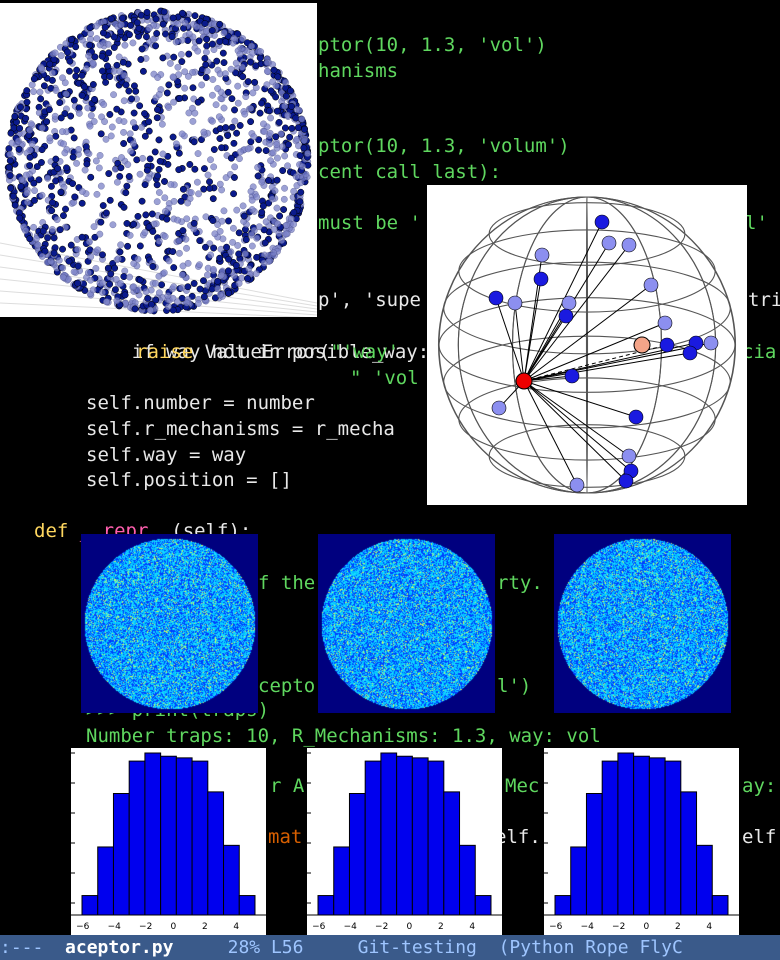  What do you see at coordinates (287, 583) in the screenshot?
I see `doc-fragment-1: f the` at bounding box center [287, 583].